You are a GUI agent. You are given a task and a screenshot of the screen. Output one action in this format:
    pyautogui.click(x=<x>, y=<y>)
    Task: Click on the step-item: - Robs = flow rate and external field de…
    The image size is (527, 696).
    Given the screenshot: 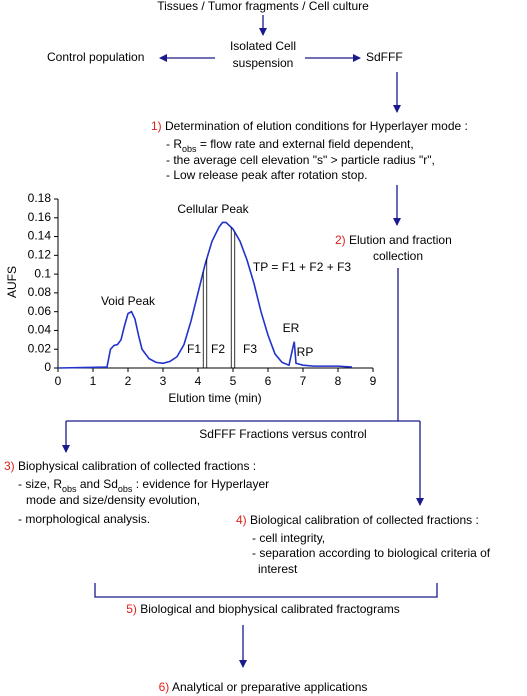 What is the action you would take?
    pyautogui.click(x=290, y=145)
    